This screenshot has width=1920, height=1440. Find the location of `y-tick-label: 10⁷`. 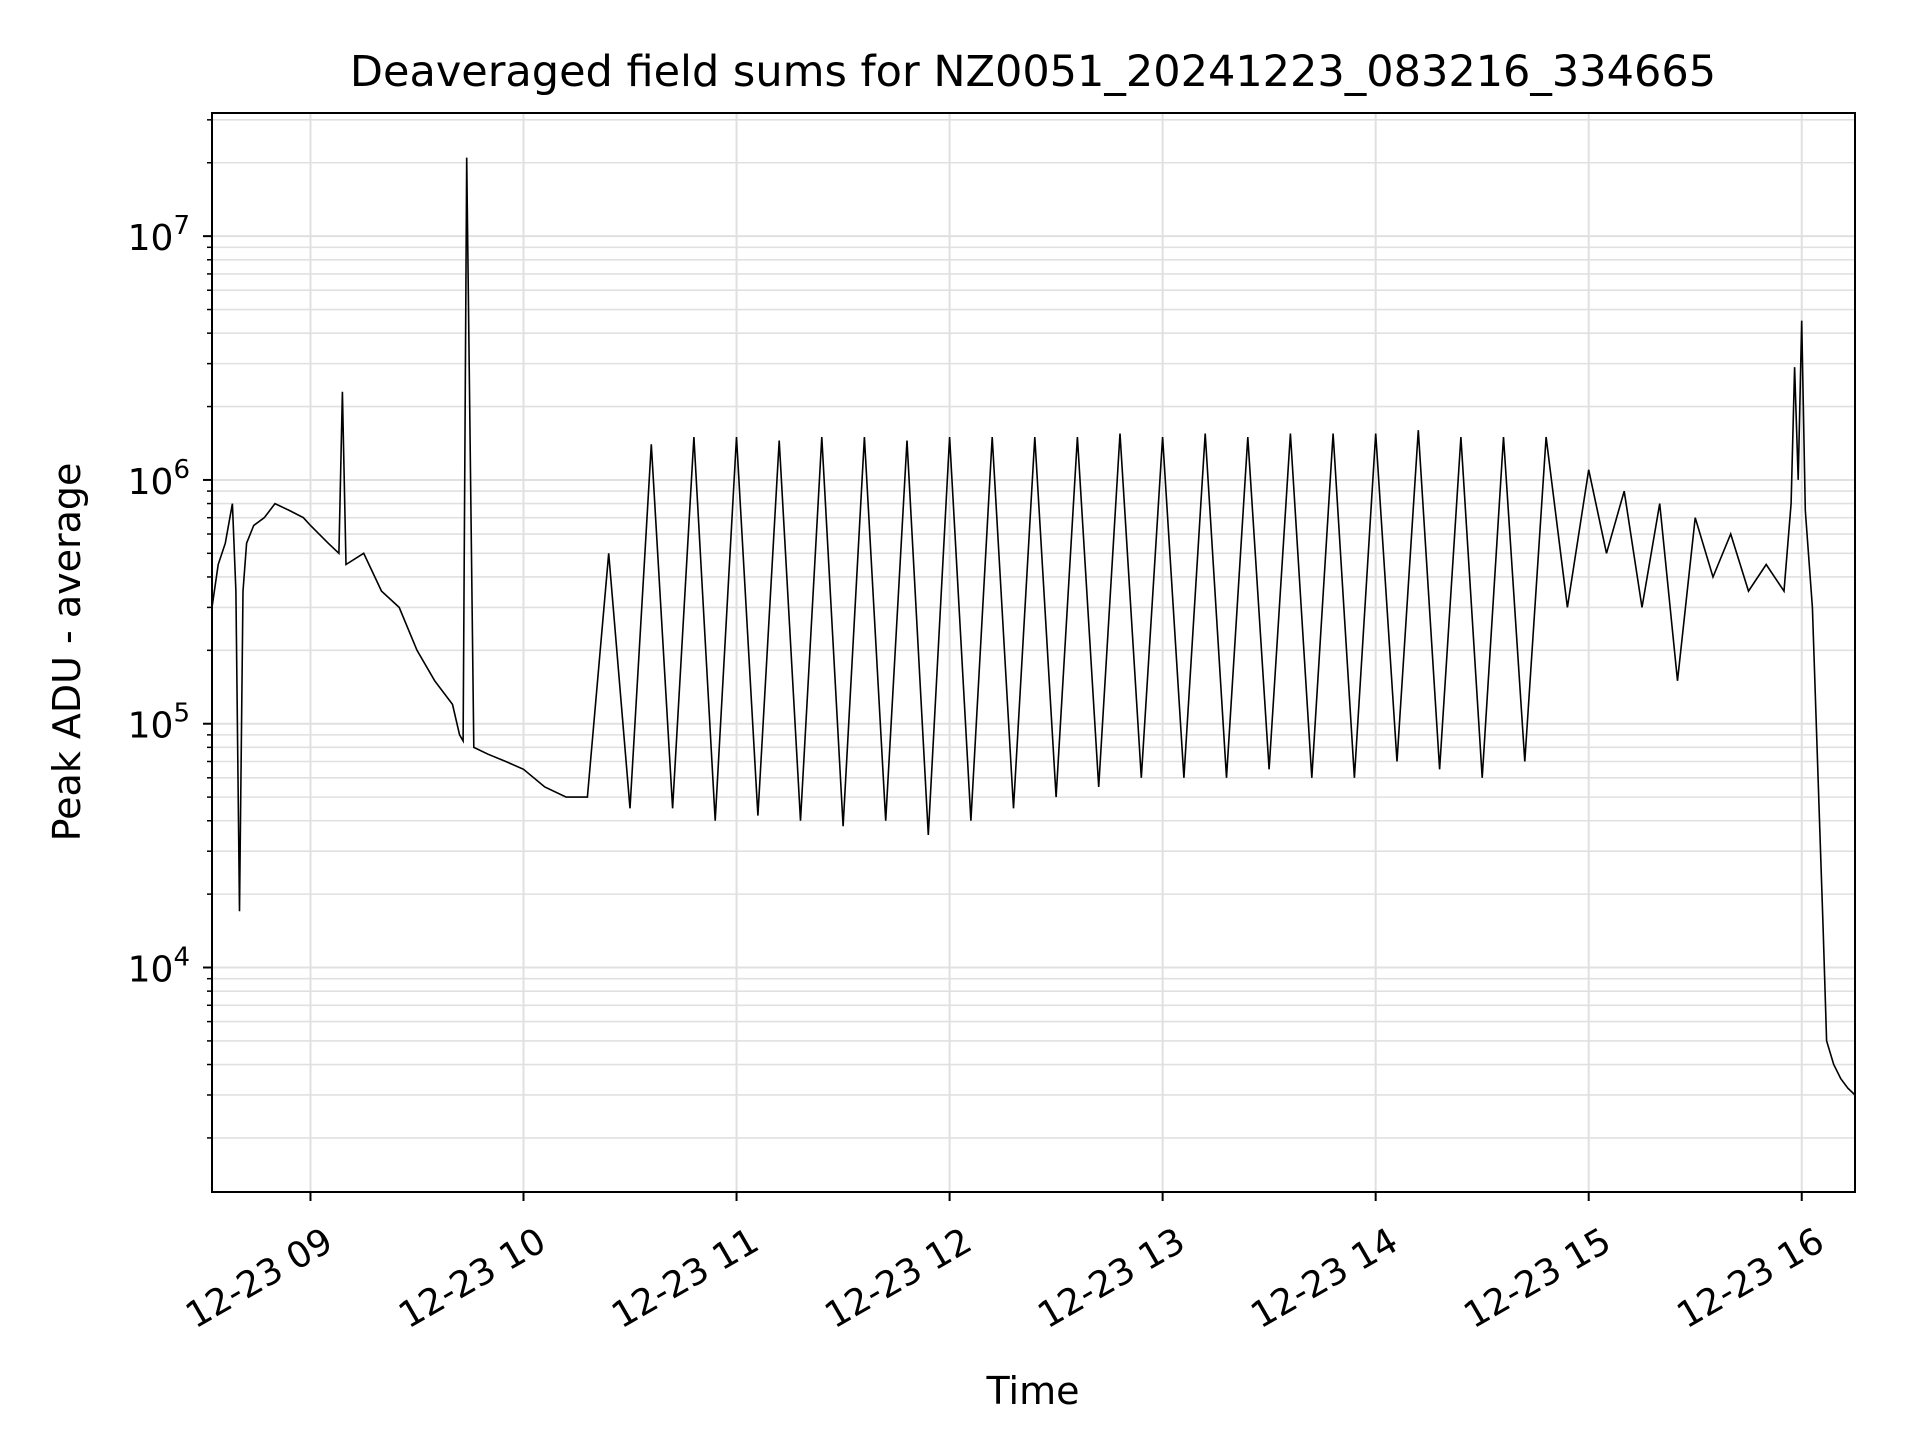

y-tick-label: 10⁷ is located at coordinates (159, 235).